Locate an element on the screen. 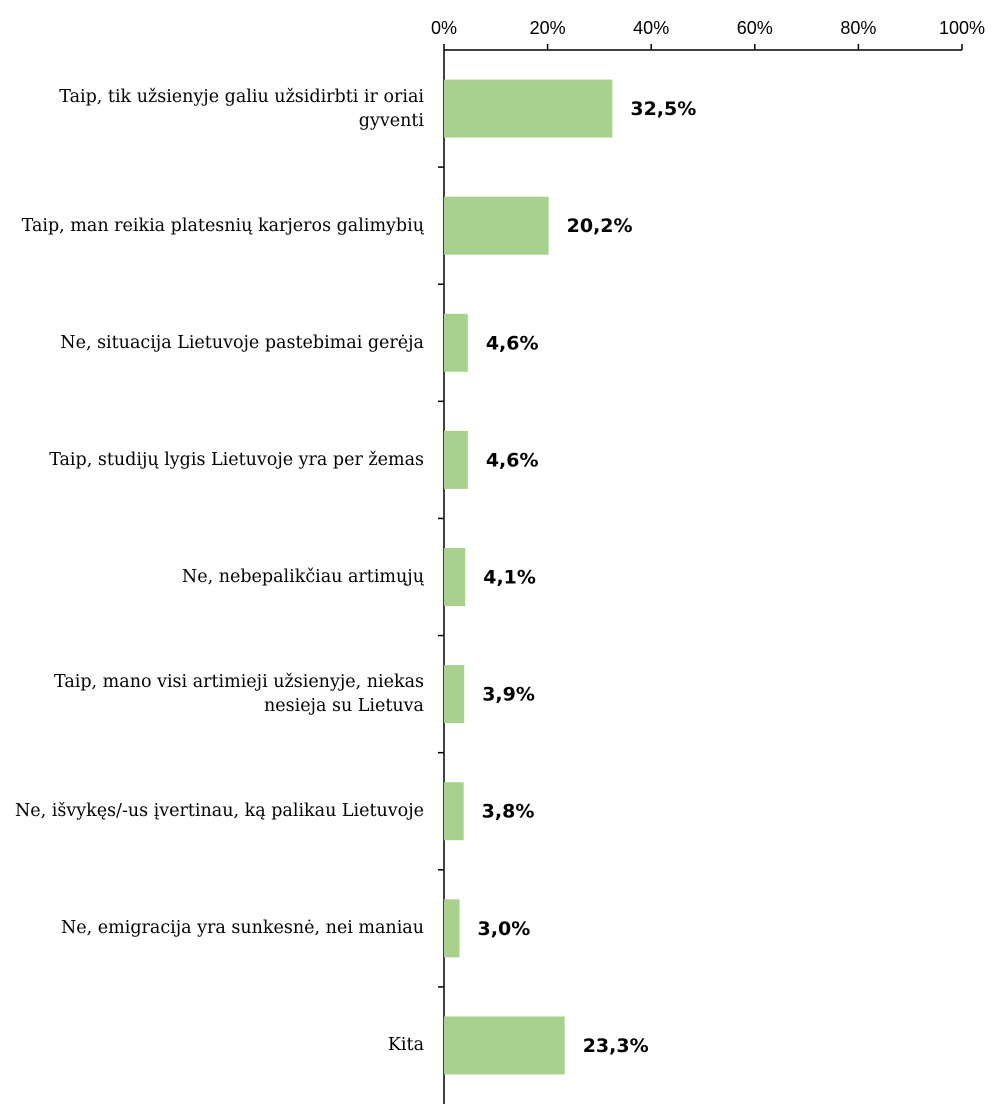  value-label: 3,8% is located at coordinates (508, 812).